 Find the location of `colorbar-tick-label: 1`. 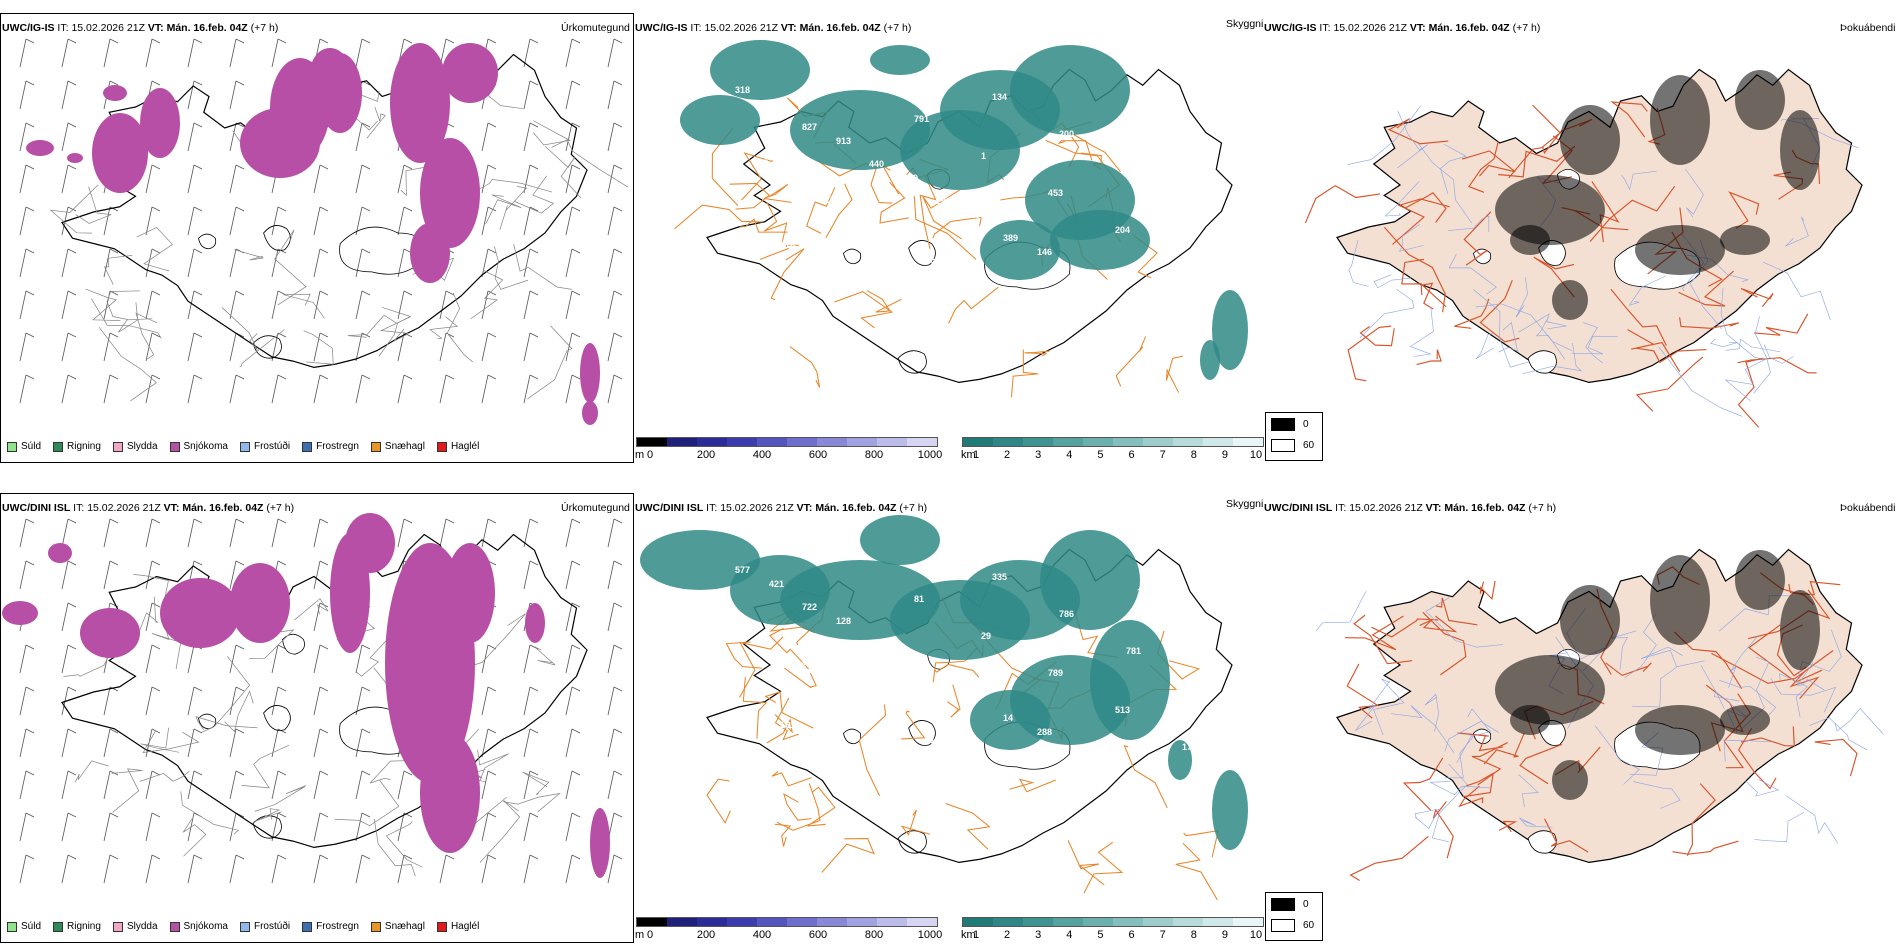

colorbar-tick-label: 1 is located at coordinates (976, 935).